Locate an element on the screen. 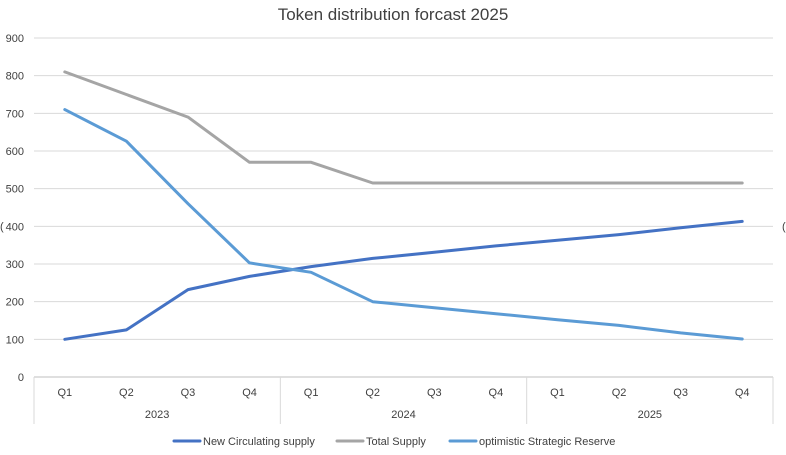 The image size is (786, 455). right-edge-glyph: ( is located at coordinates (784, 227).